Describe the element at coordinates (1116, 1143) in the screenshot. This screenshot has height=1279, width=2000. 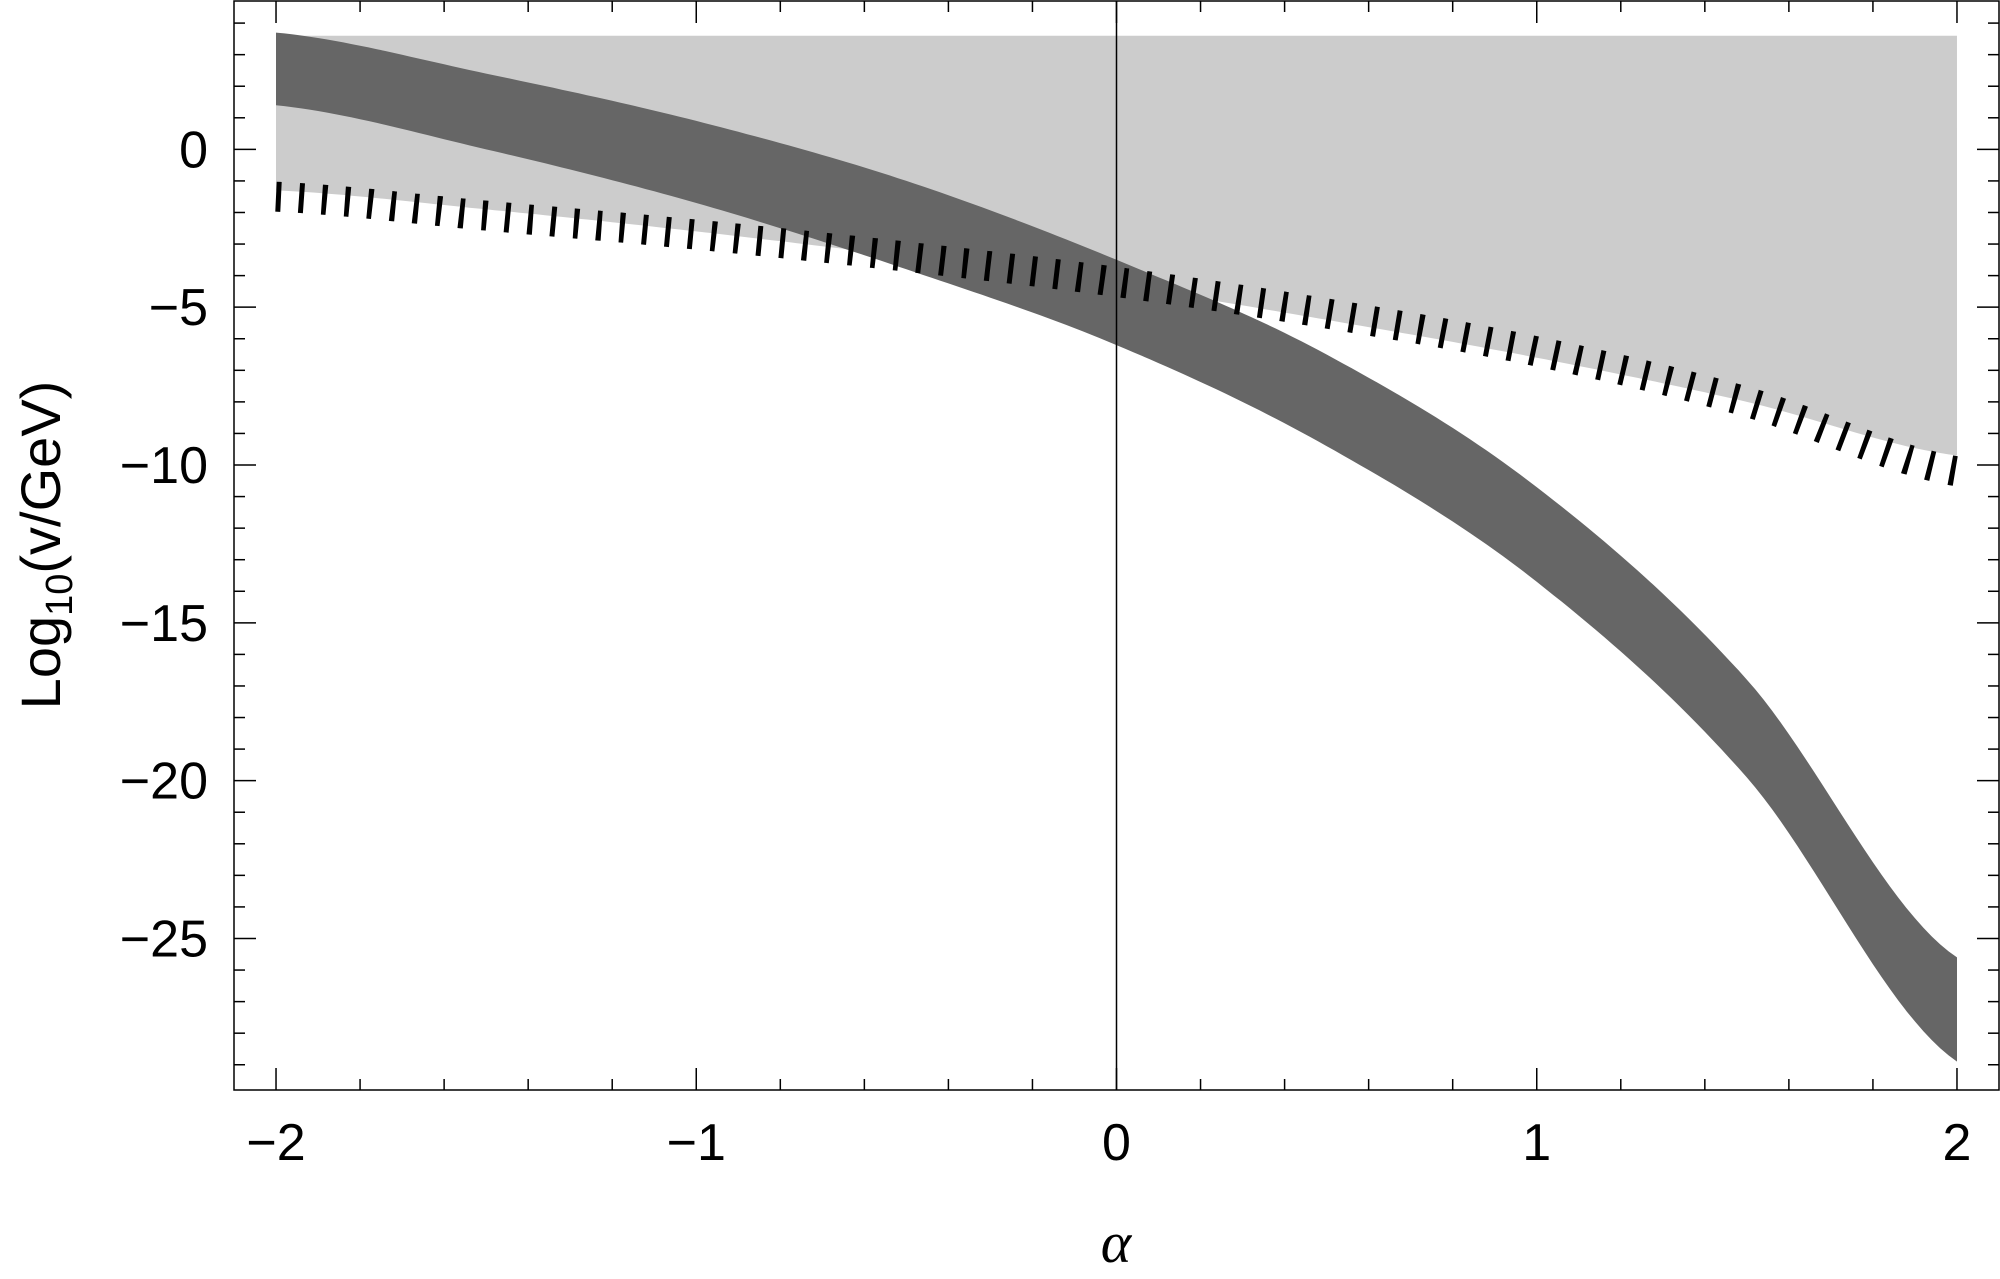
I see `x-tick-label: 0` at that location.